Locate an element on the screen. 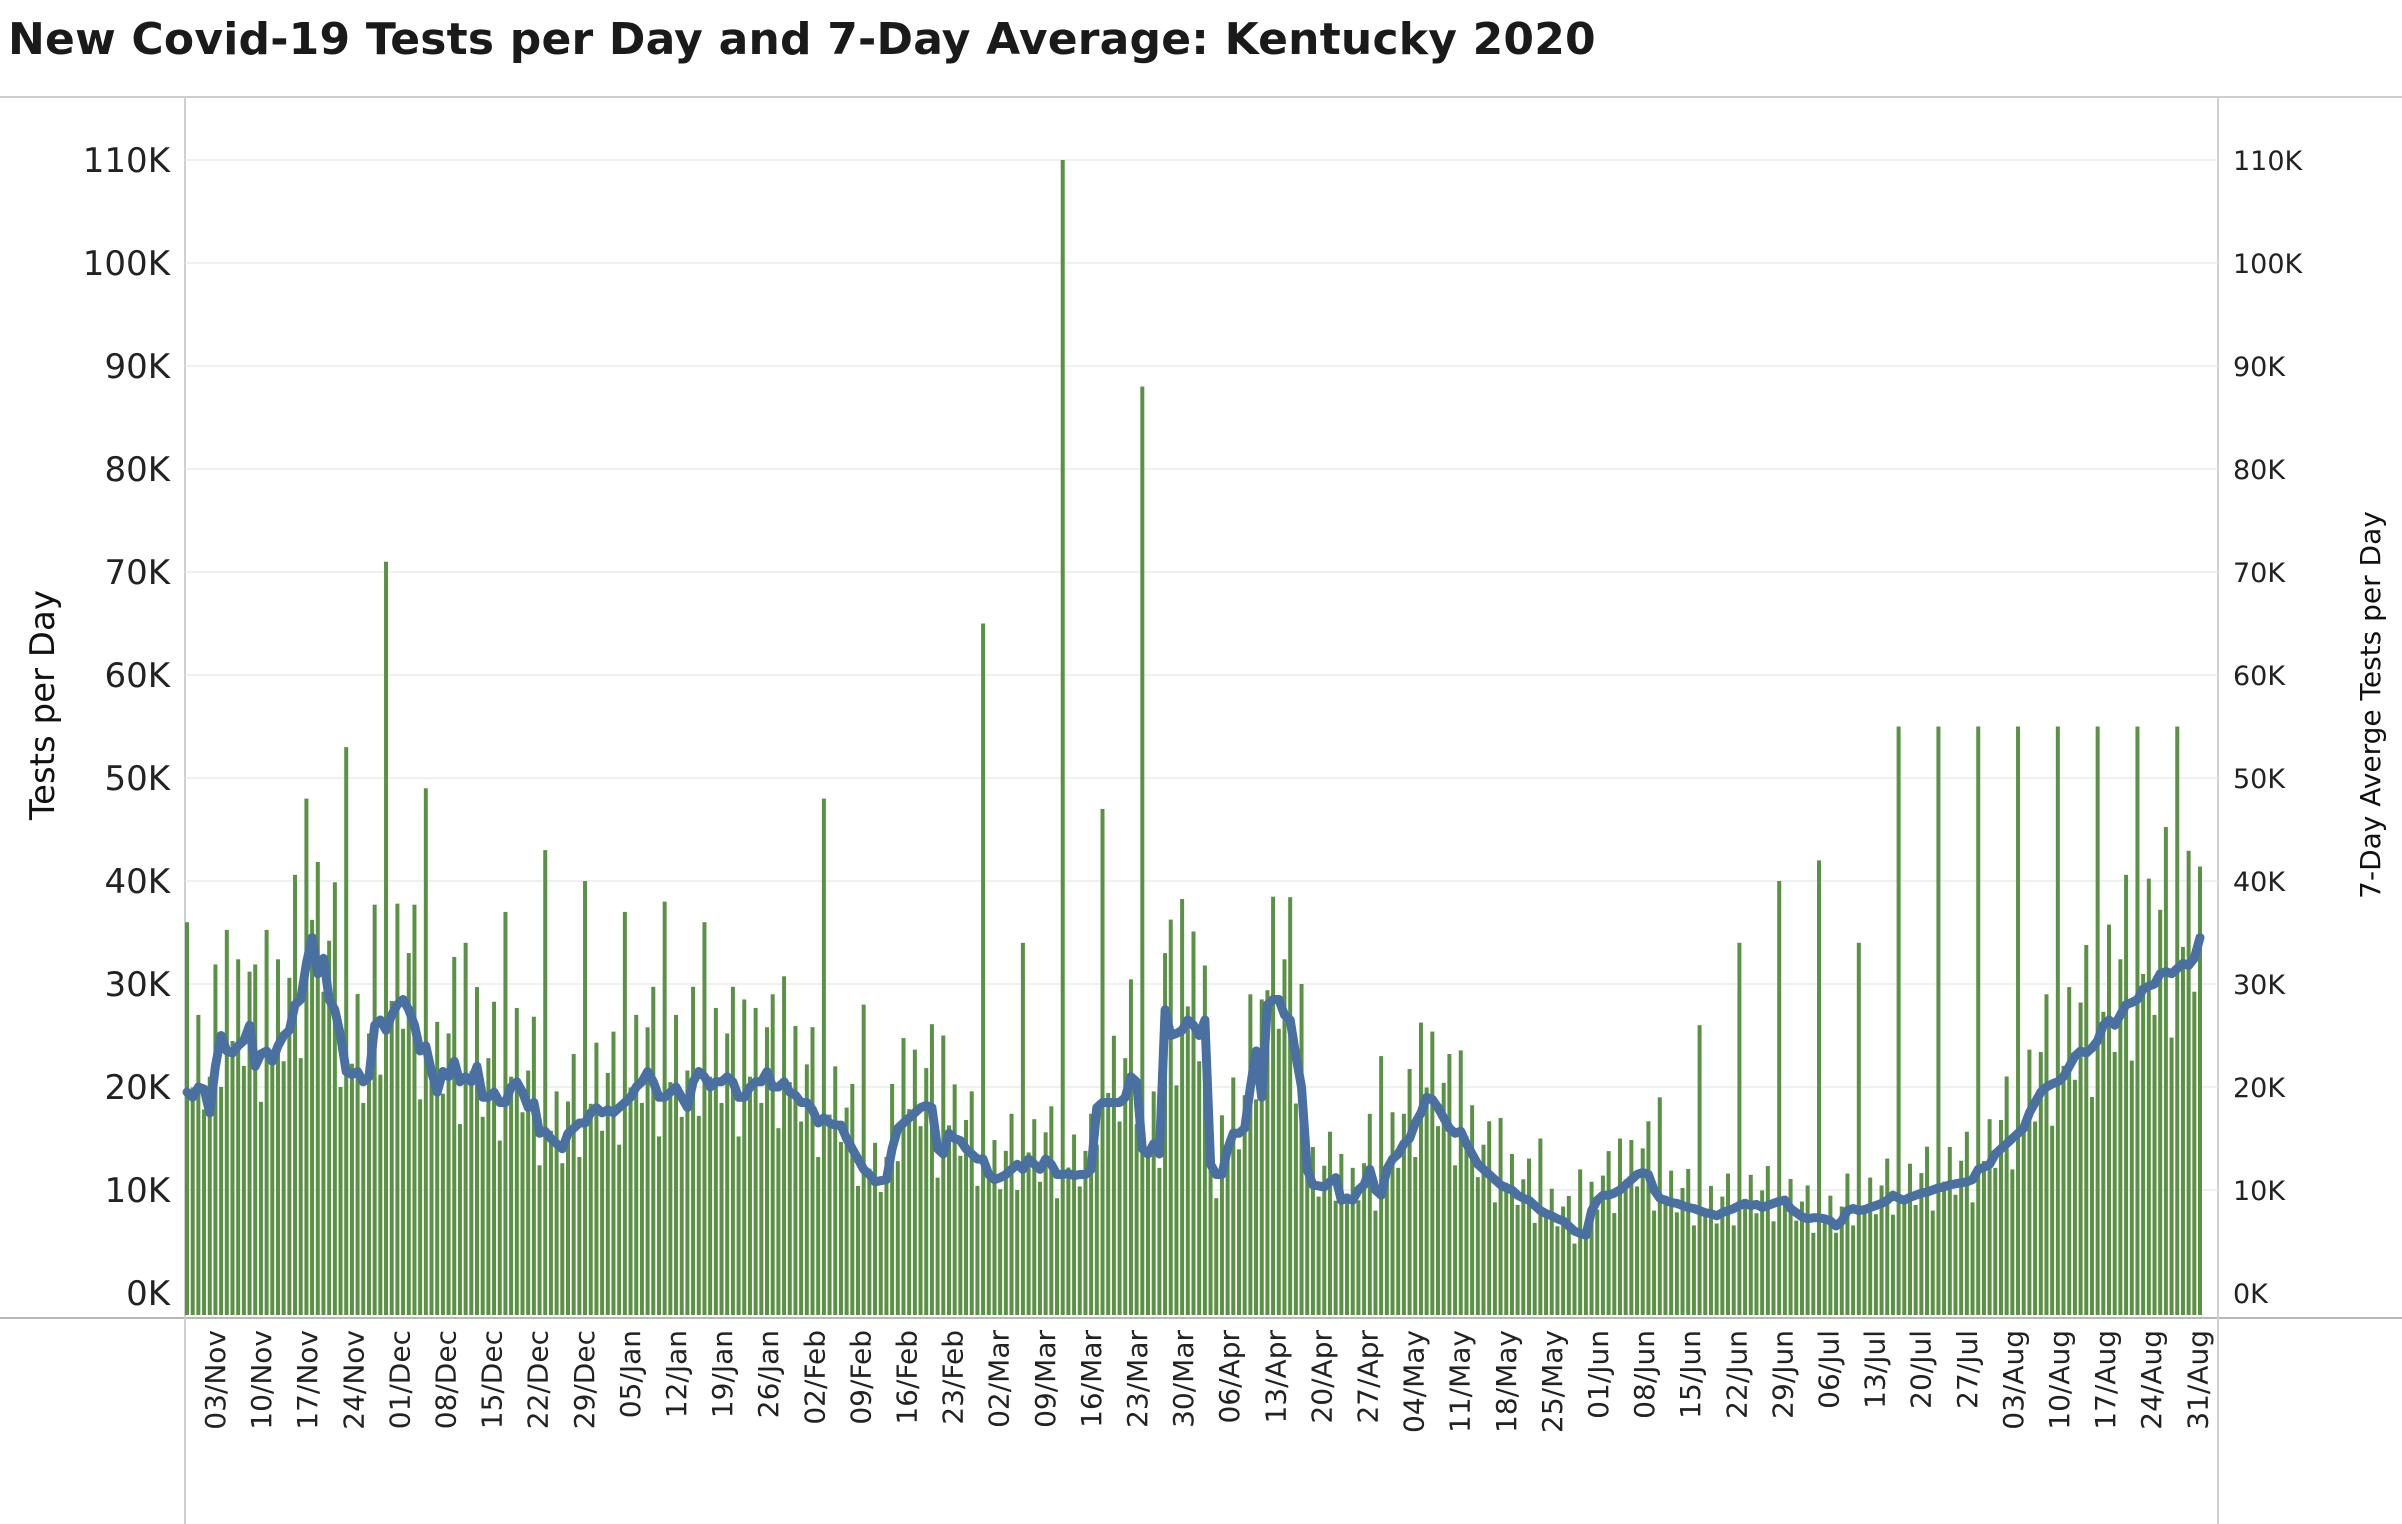  x-tick: 03/Aug is located at coordinates (2013, 1380).